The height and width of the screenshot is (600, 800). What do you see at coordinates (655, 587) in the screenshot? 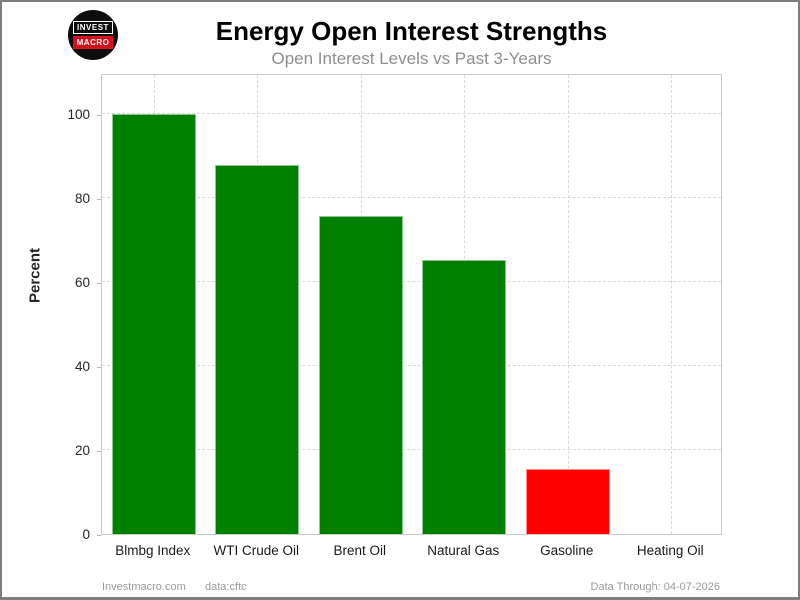
I see `footer-data-through: Data Through: 04-07-2026` at bounding box center [655, 587].